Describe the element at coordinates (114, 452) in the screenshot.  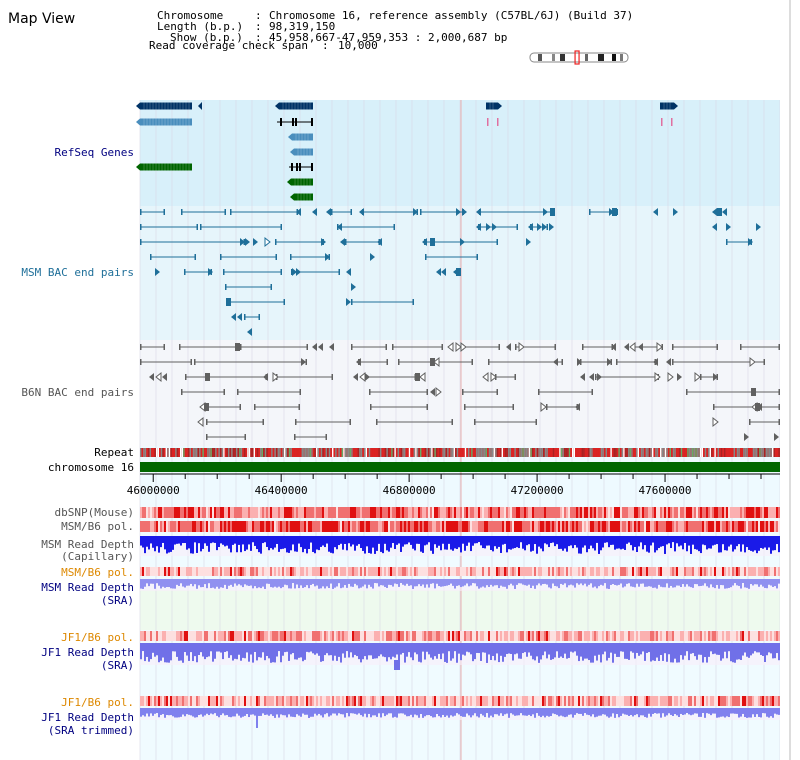
I see `repeat-label: Repeat` at that location.